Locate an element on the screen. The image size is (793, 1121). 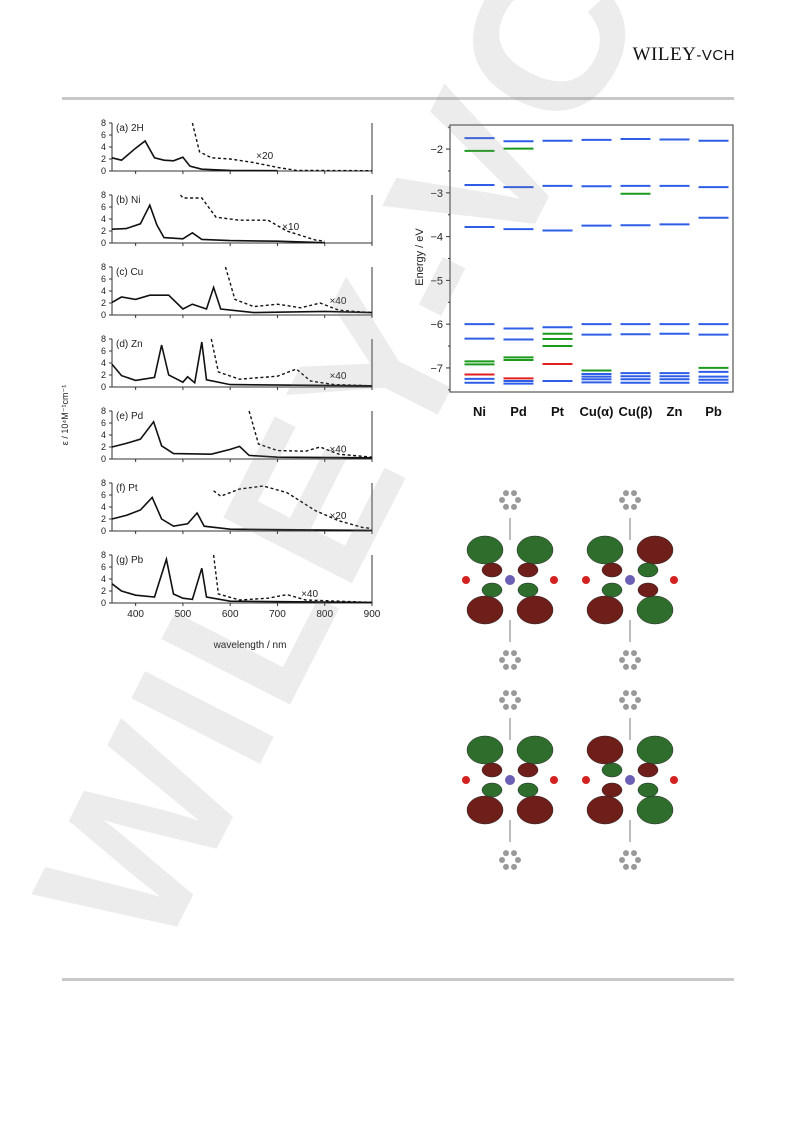
publisher-main: WILEY is located at coordinates (664, 54).